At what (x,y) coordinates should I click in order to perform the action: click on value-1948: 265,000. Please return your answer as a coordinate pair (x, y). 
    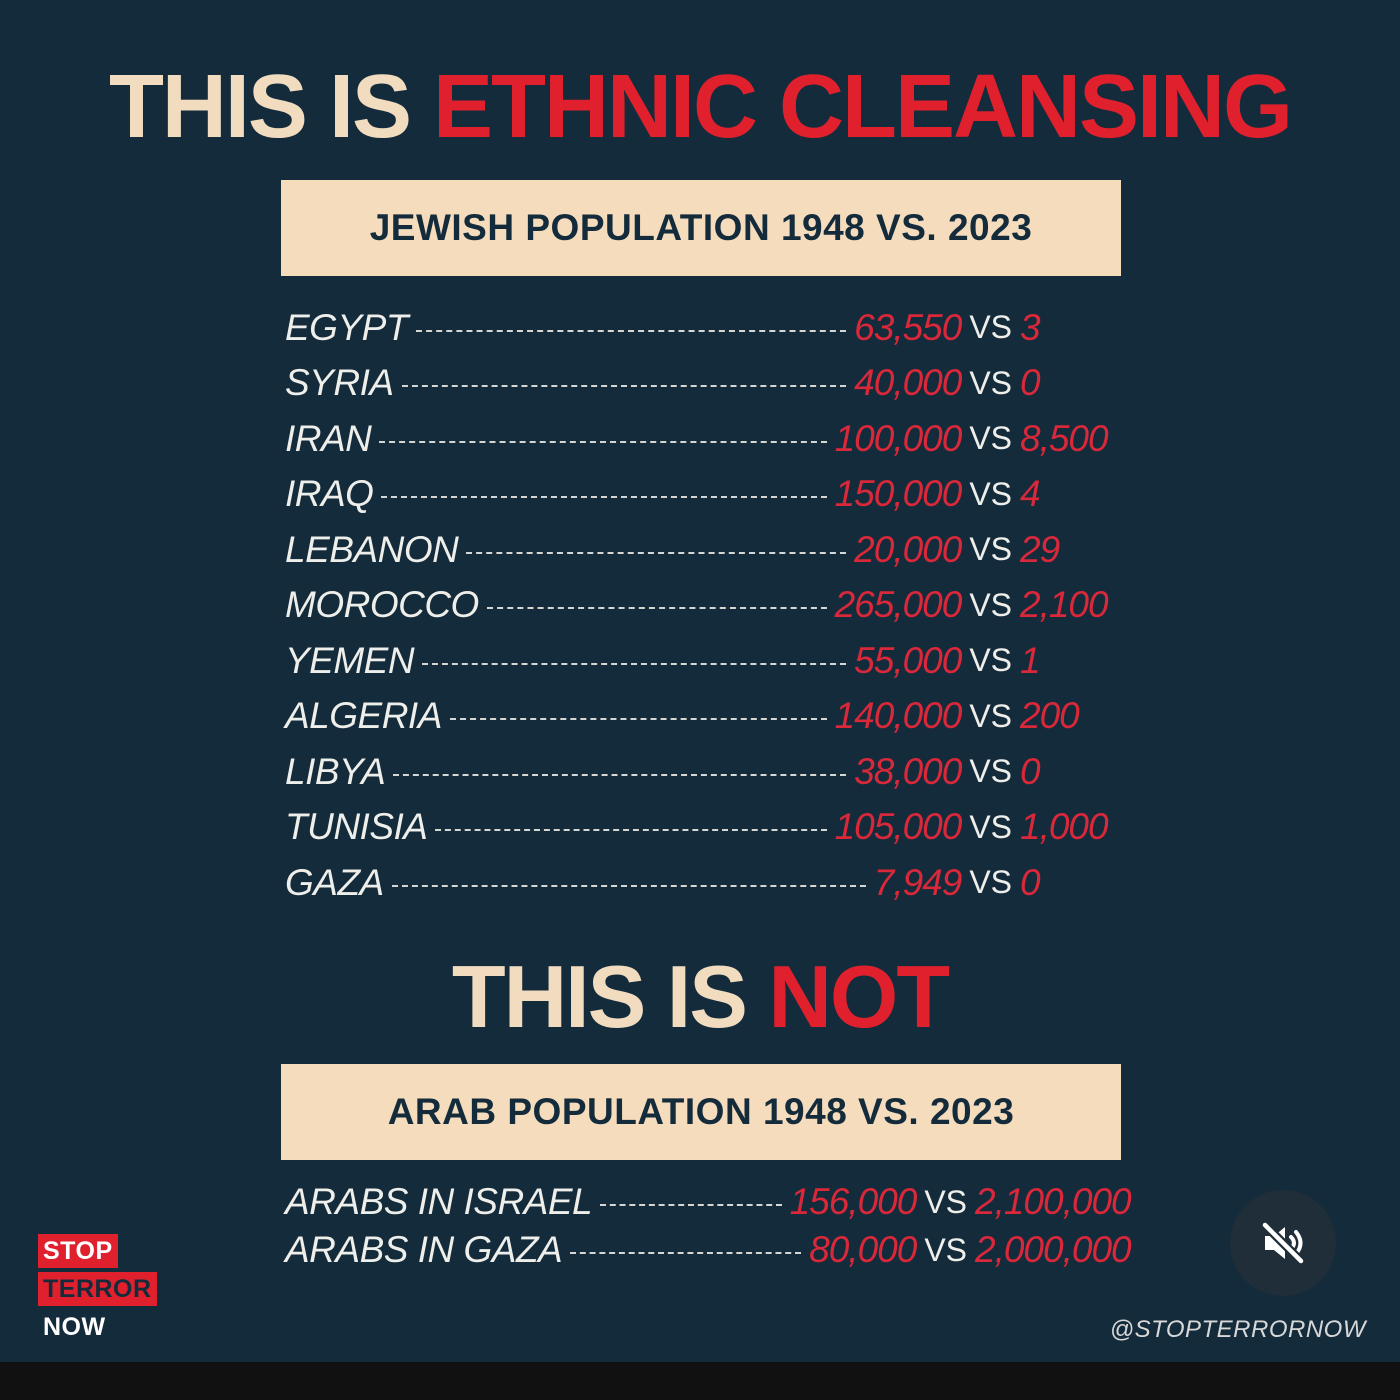
    Looking at the image, I should click on (898, 605).